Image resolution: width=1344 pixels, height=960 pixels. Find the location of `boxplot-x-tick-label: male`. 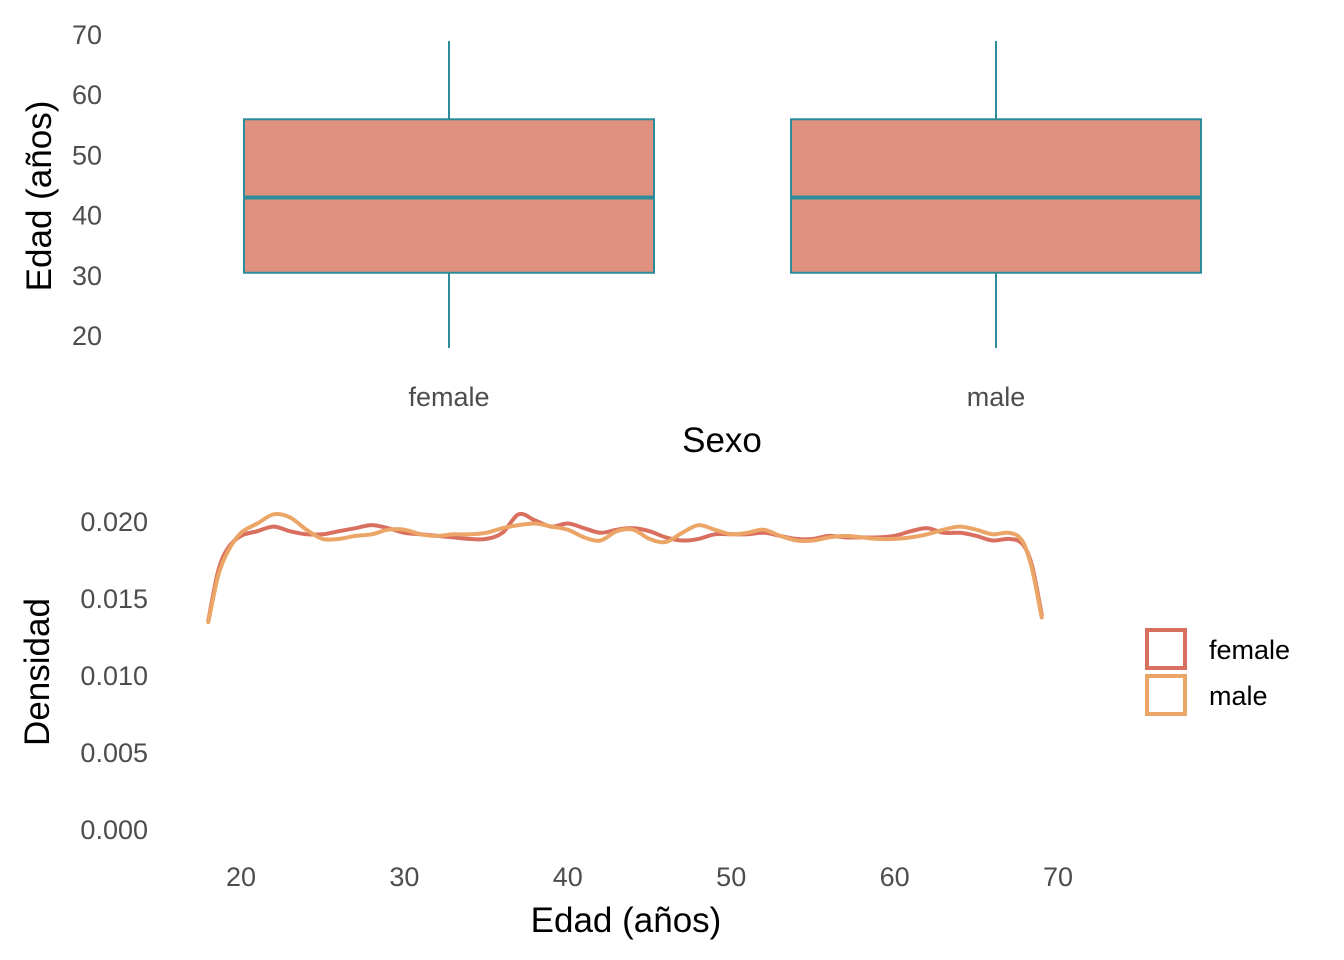

boxplot-x-tick-label: male is located at coordinates (996, 397).